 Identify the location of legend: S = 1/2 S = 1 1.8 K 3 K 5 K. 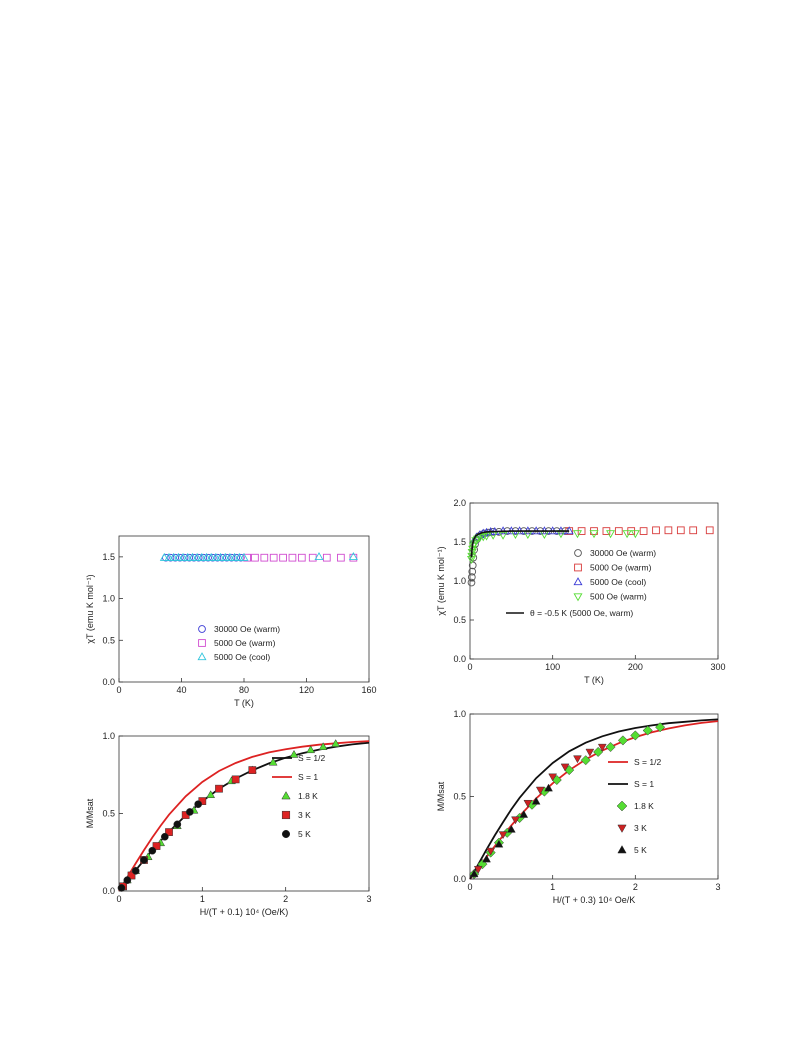
(634, 806).